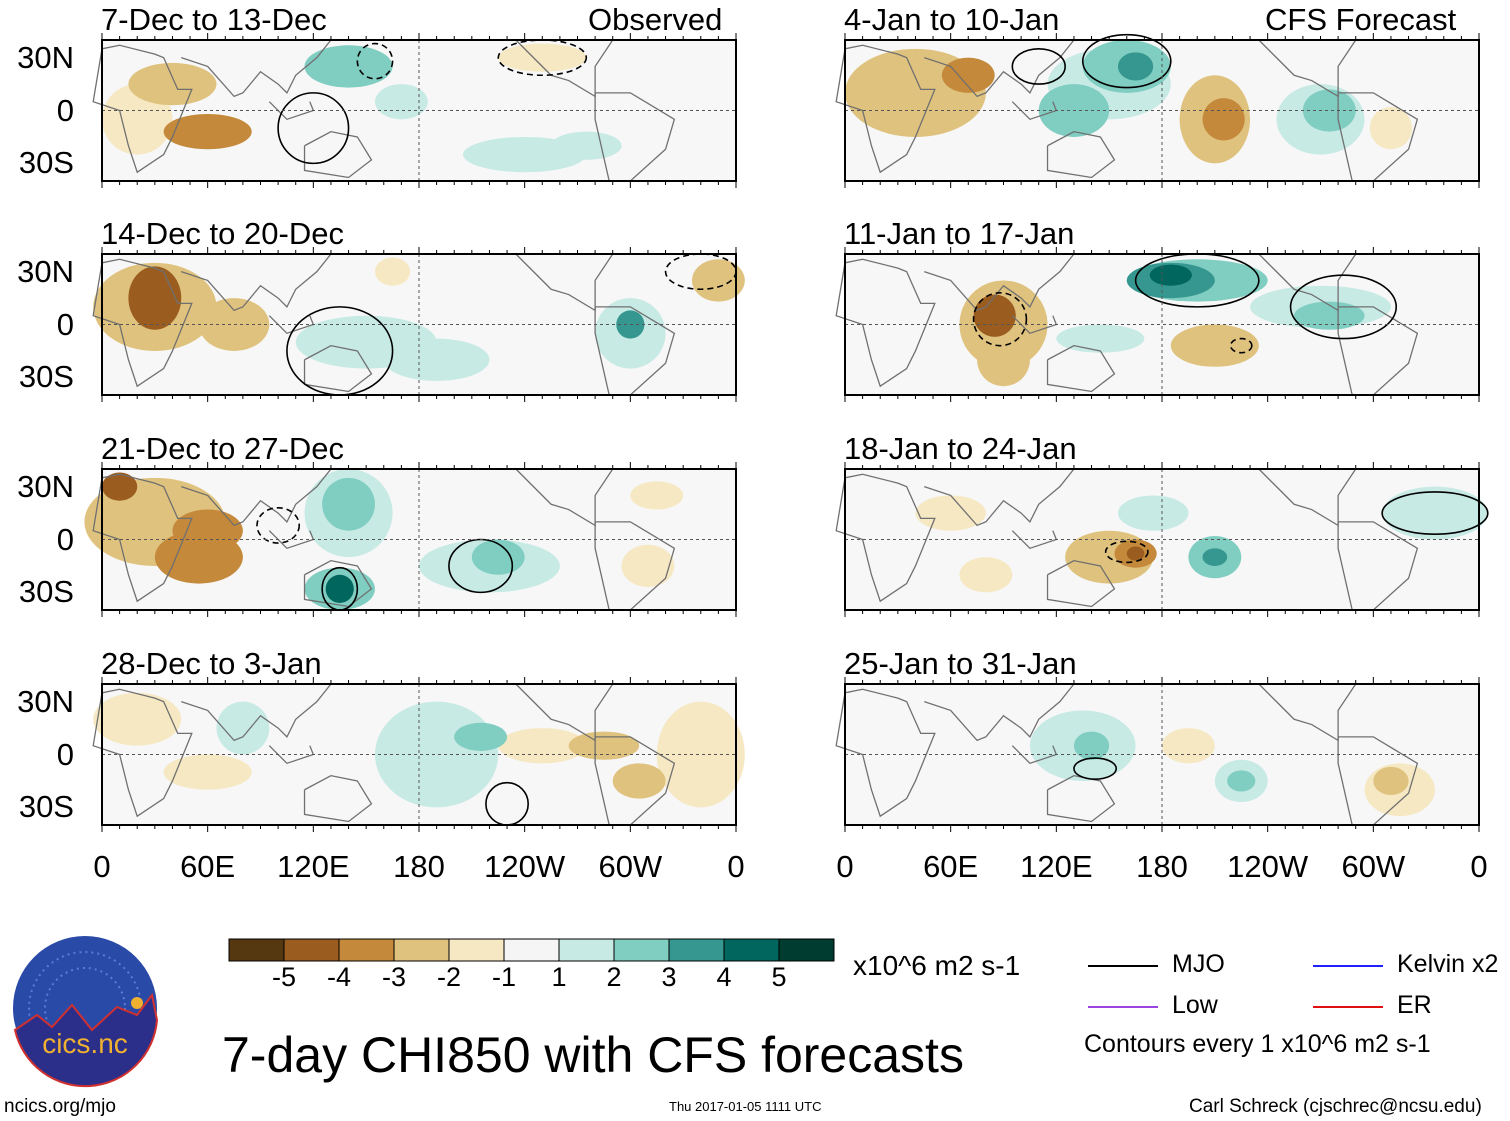 This screenshot has height=1121, width=1510. I want to click on x-tick-label: 120E, so click(1056, 866).